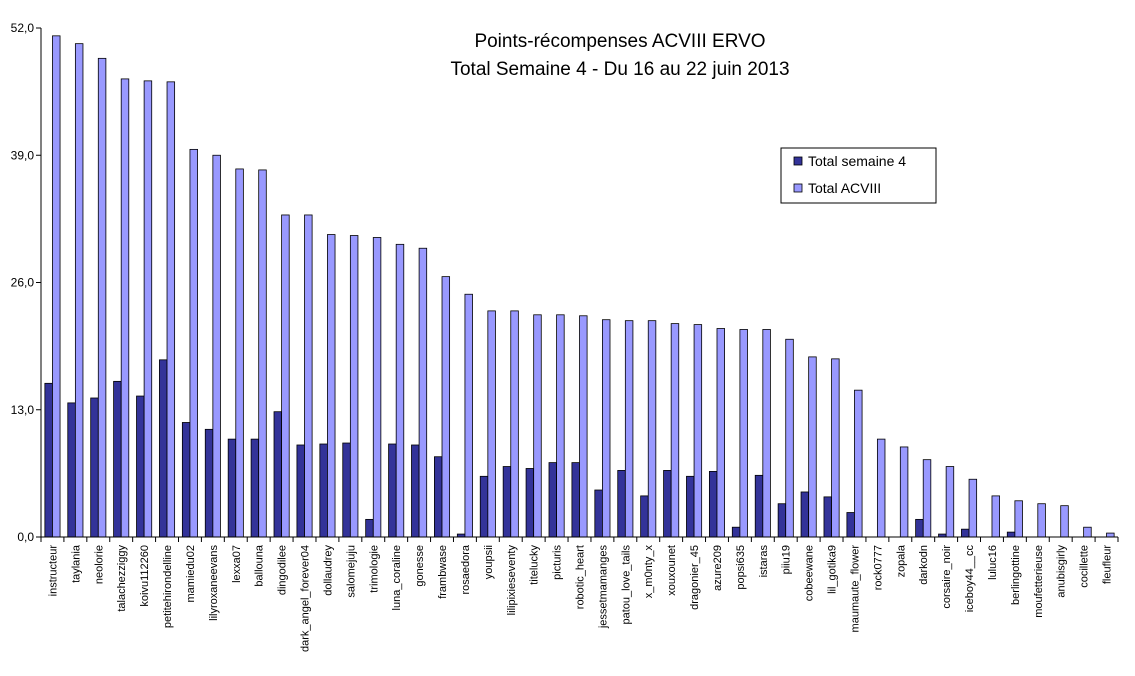  I want to click on bar-acviii-petitehirondelline, so click(171, 309).